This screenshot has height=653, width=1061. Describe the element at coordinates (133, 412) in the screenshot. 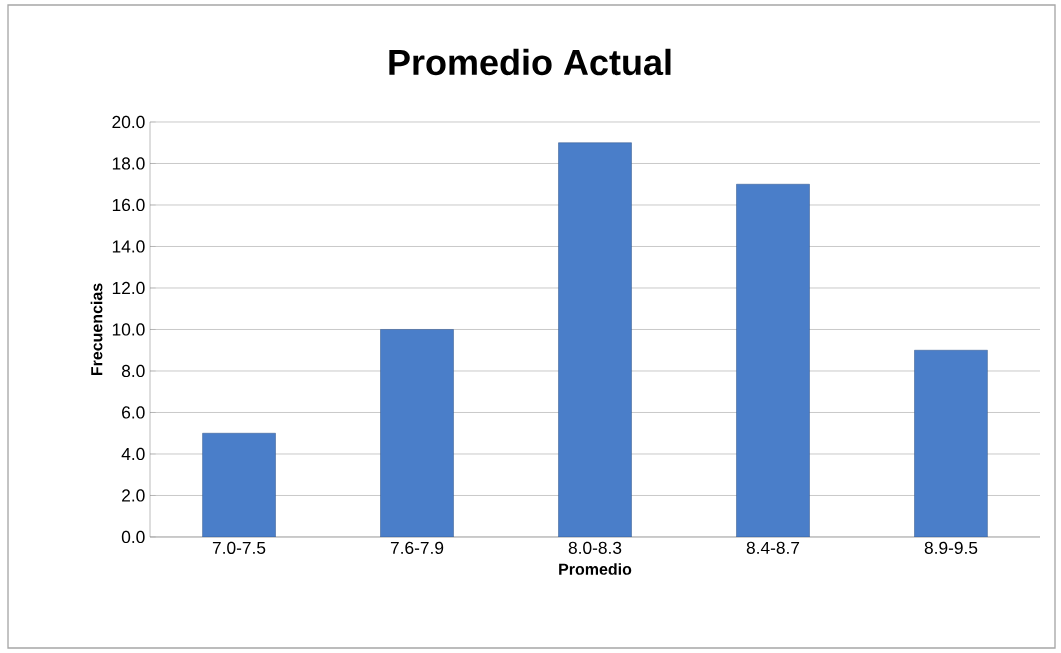

I see `y-tick-label: 6.0` at that location.